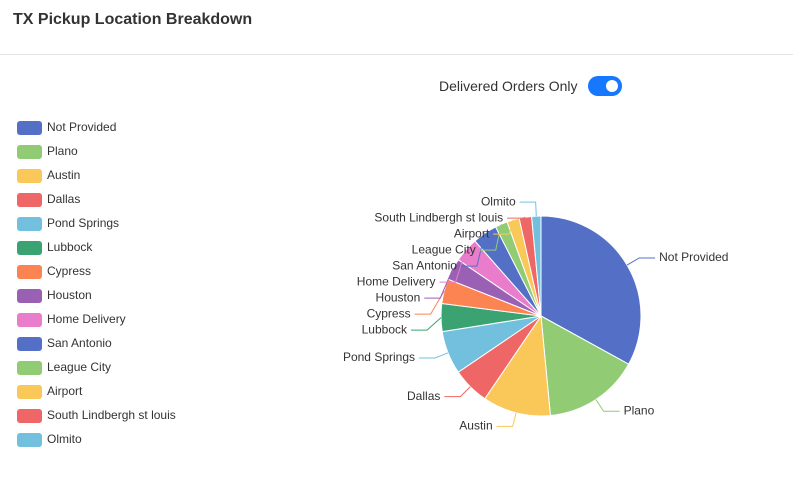 The image size is (793, 503). Describe the element at coordinates (111, 415) in the screenshot. I see `legend-label: South Lindbergh st louis` at that location.